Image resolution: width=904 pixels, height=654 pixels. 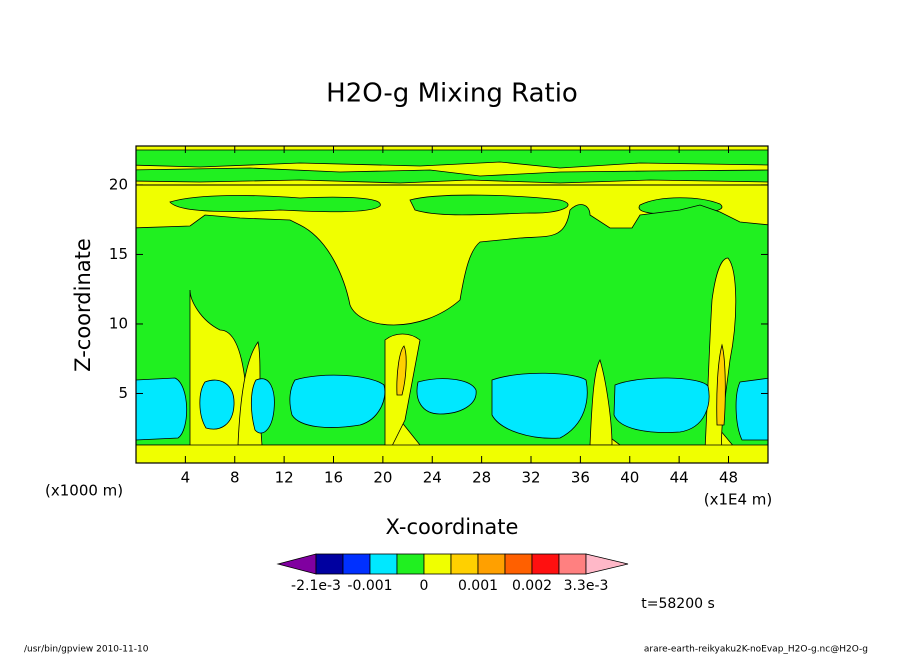 I want to click on y-tick-label: 20, so click(x=118, y=184).